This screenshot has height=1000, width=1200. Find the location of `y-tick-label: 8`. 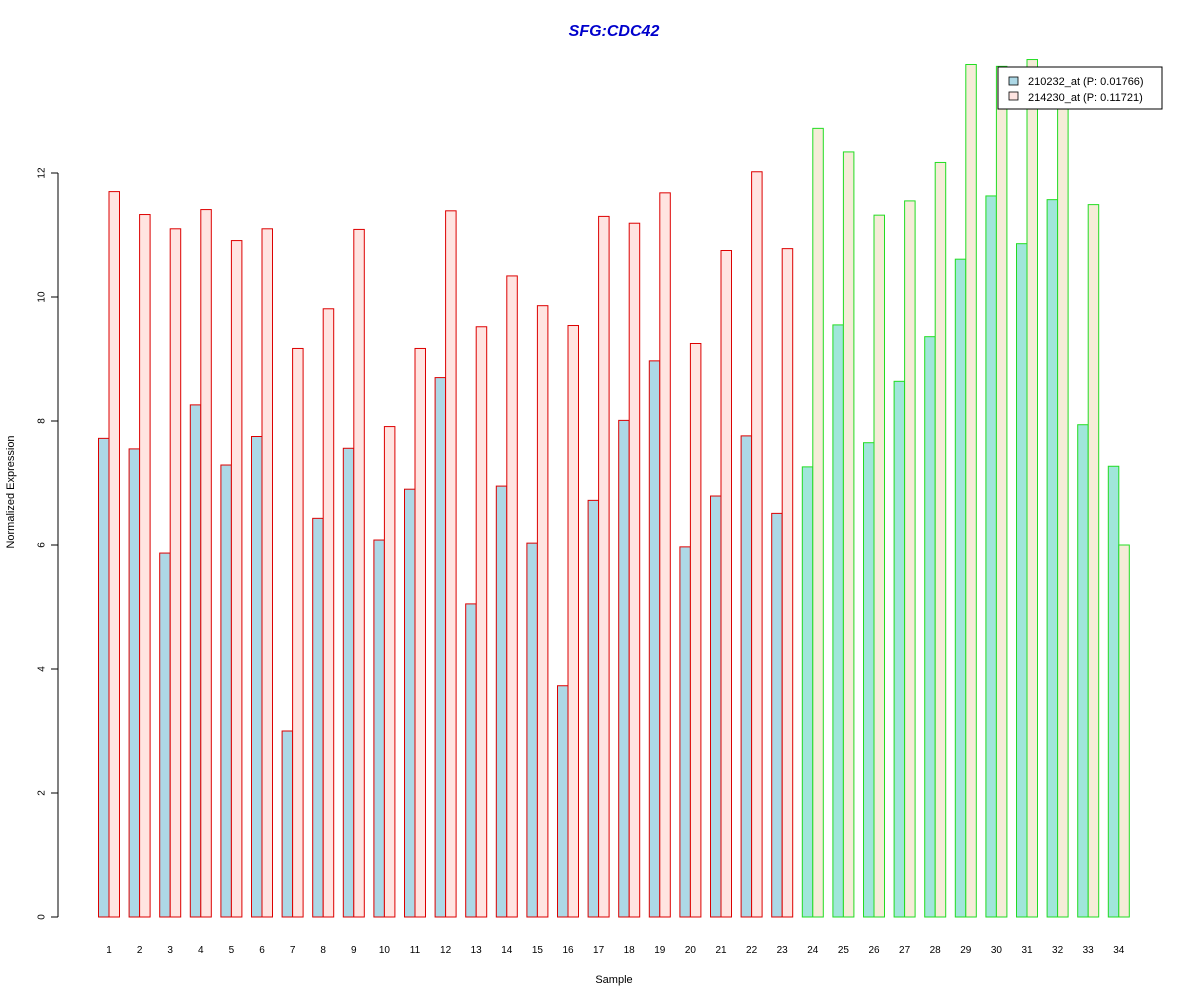

y-tick-label: 8 is located at coordinates (42, 421).